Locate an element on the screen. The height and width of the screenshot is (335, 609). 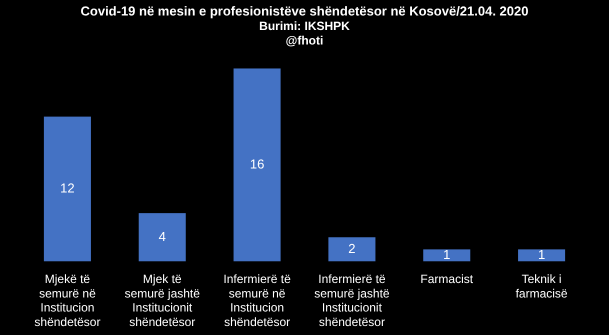
x-tick-label: Mjekë të semurë në Institucion shëndetësor is located at coordinates (67, 301).